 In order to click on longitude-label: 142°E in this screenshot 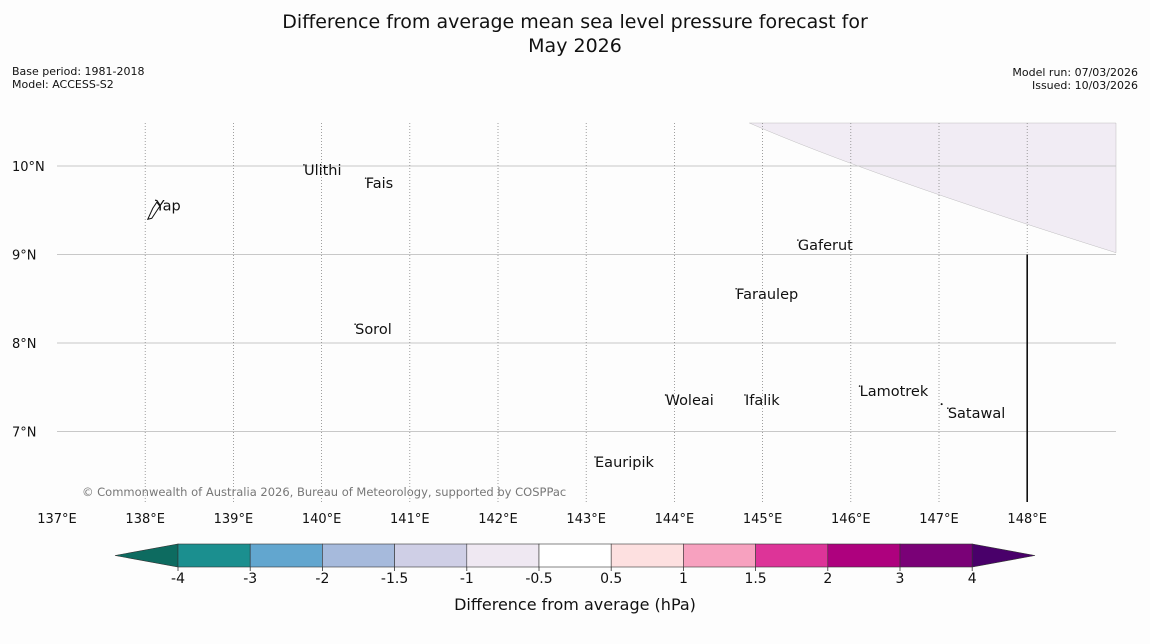, I will do `click(498, 519)`.